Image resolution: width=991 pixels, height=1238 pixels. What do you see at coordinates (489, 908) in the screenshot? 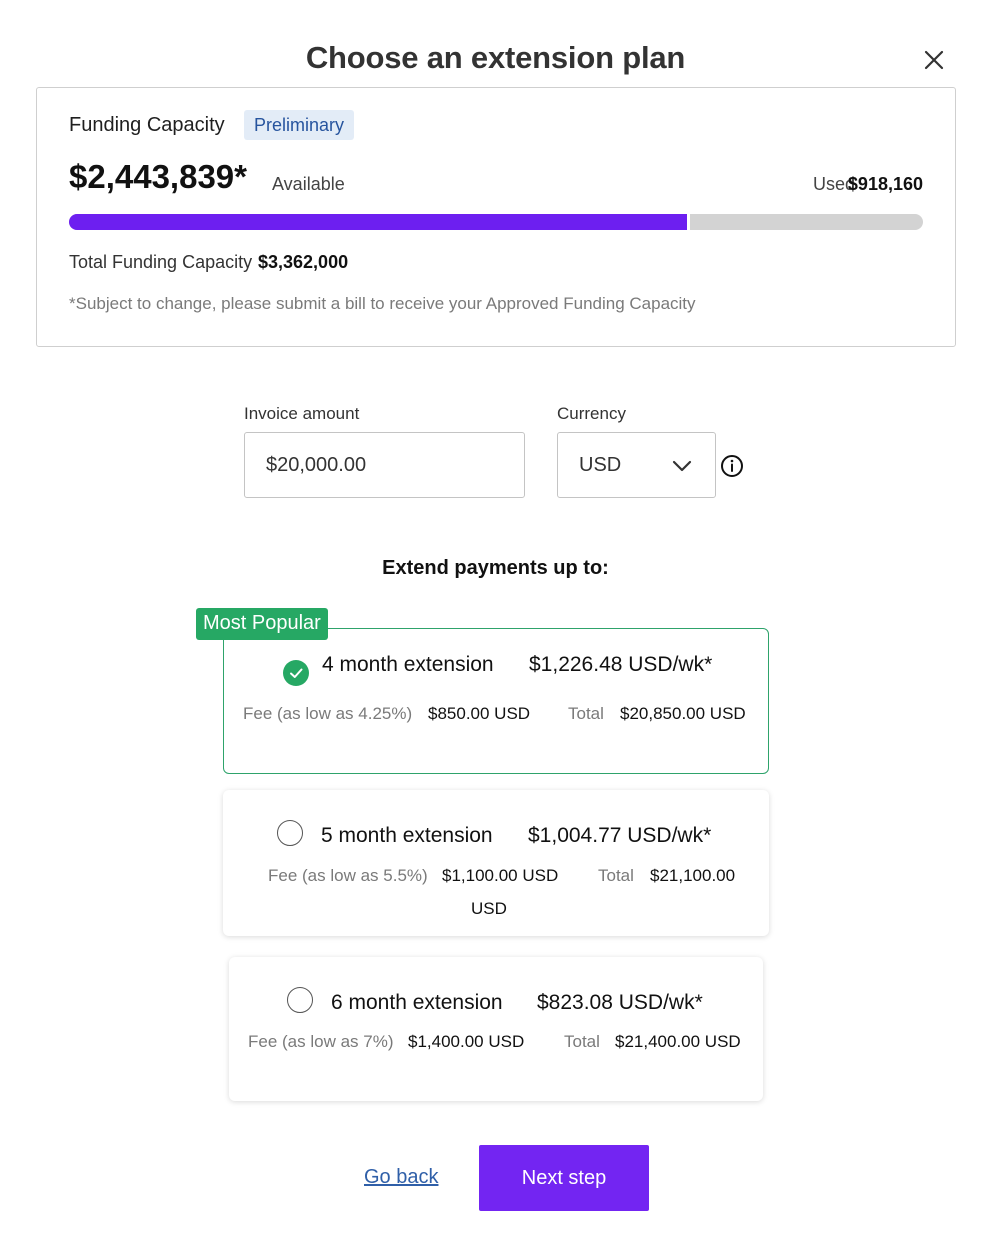
I see `plan-total-value-continued: USD` at bounding box center [489, 908].